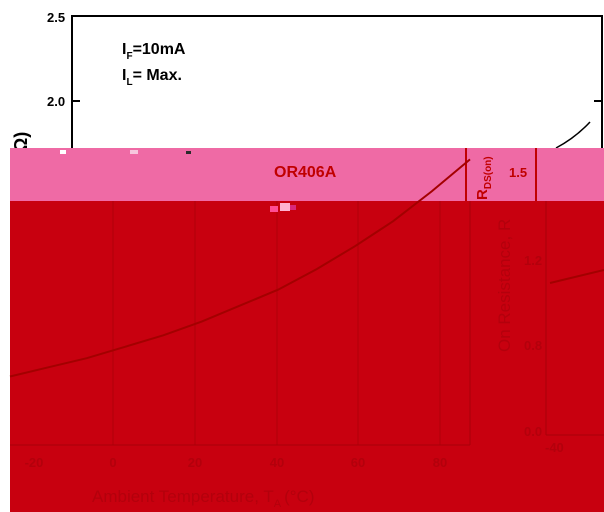 This screenshot has height=512, width=604. I want to click on inset-series-line, so click(576, 276).